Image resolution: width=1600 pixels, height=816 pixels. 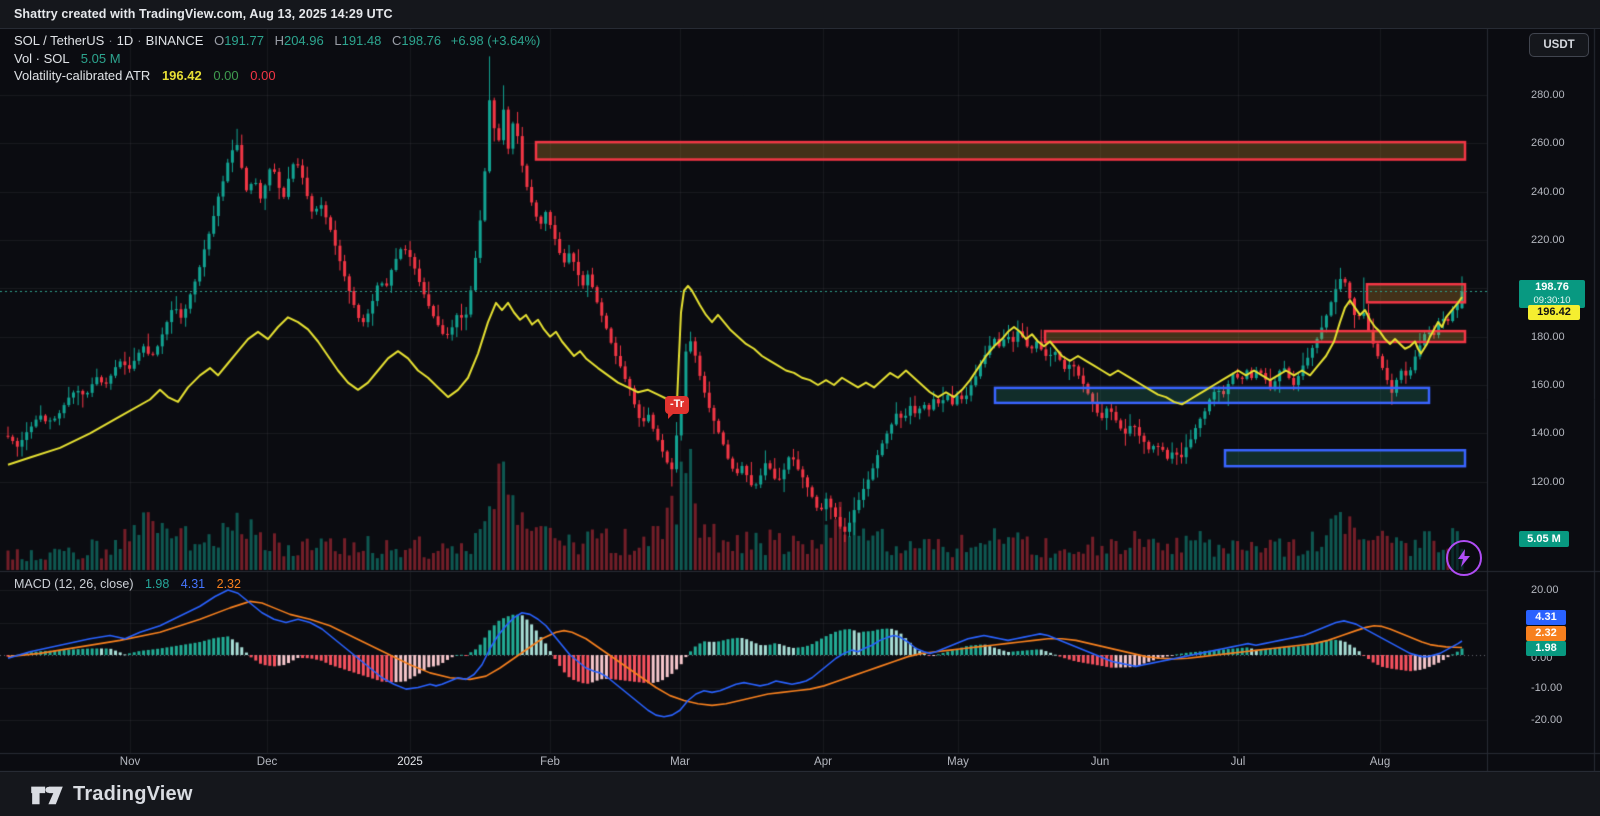 What do you see at coordinates (1548, 239) in the screenshot?
I see `price-tick-label: 220.00` at bounding box center [1548, 239].